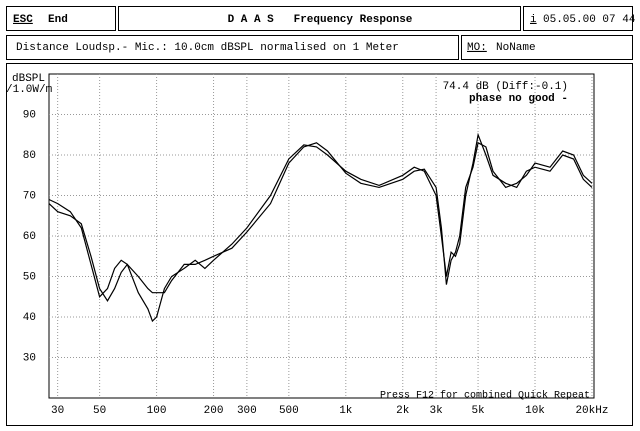 This screenshot has width=640, height=431. I want to click on x-tick-label: 100, so click(157, 411).